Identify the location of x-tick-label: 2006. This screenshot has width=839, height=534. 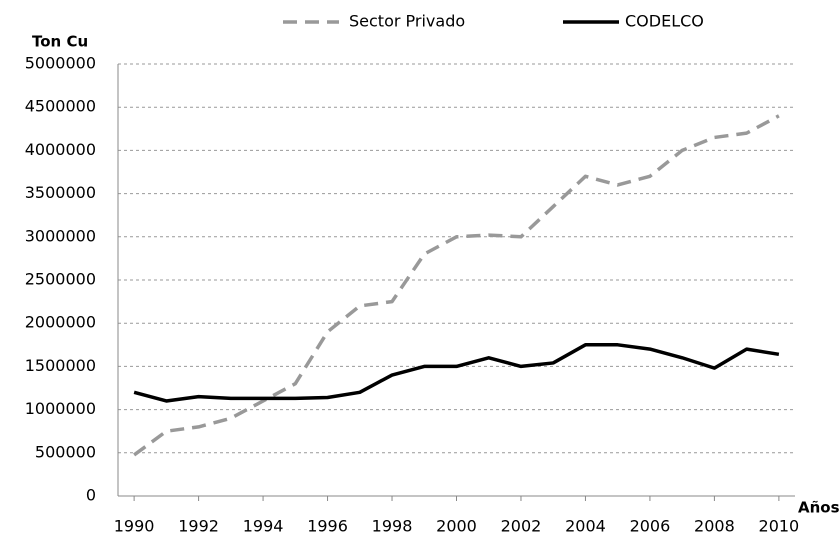
(650, 525).